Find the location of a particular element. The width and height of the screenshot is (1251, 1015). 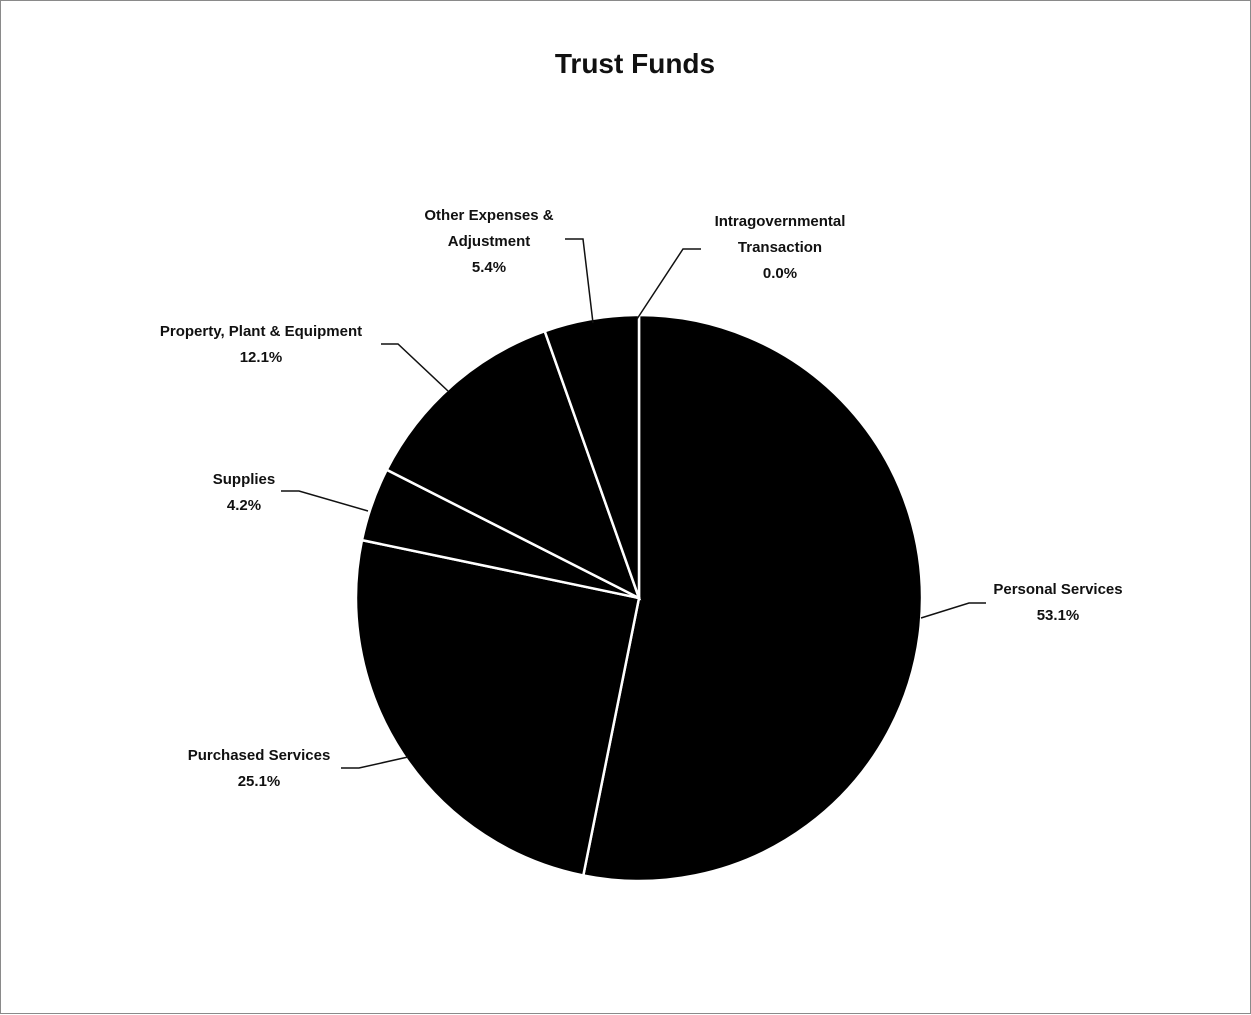

data-label-name-property-plant-and-equipment: Property, Plant & Equipment is located at coordinates (261, 331).